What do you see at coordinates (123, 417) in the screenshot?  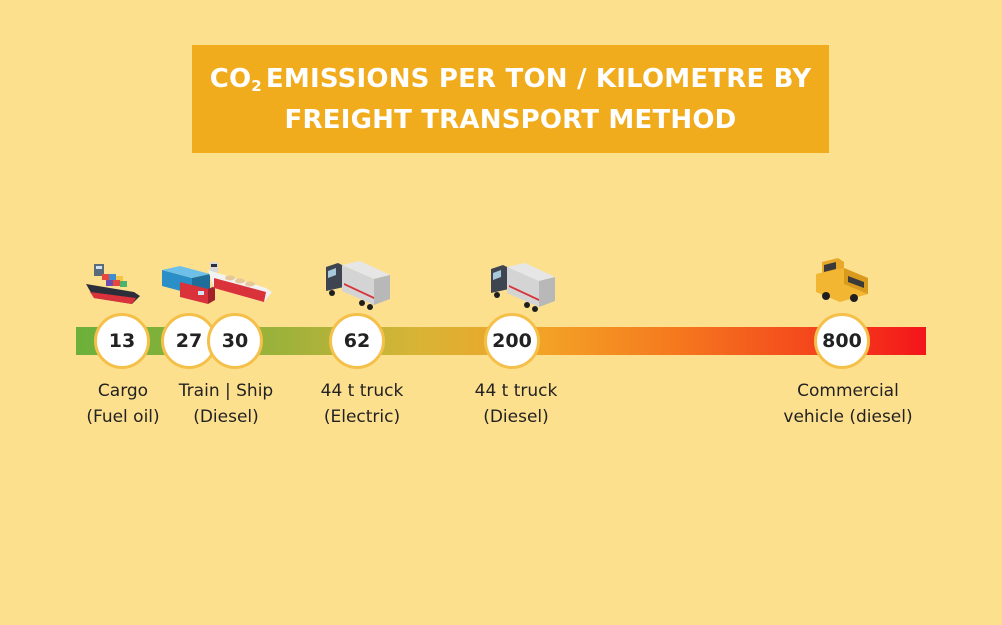 I see `label-cargo-line-2: (Fuel oil)` at bounding box center [123, 417].